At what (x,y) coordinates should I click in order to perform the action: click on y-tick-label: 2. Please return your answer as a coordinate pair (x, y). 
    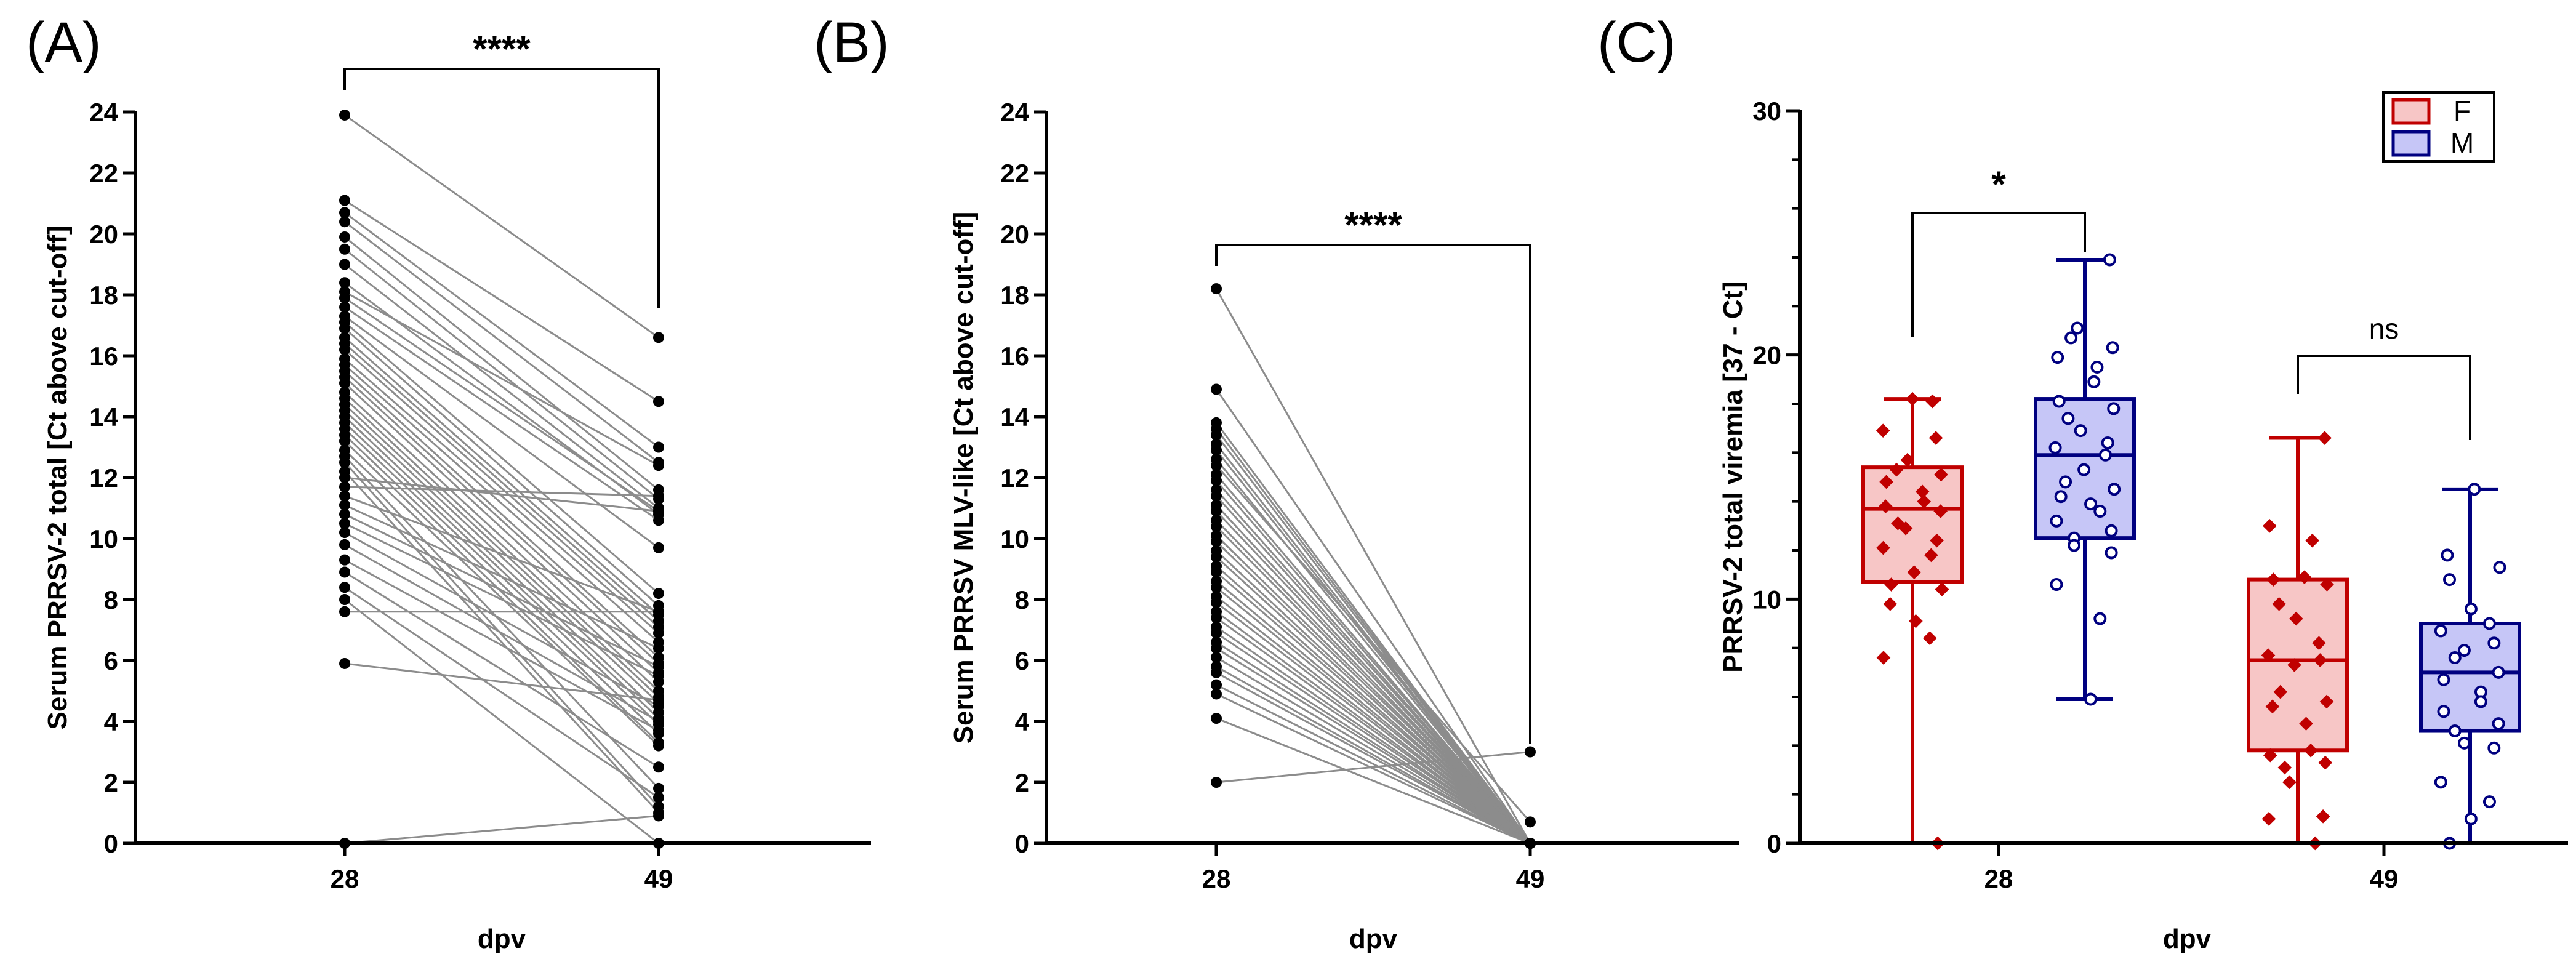
    Looking at the image, I should click on (111, 782).